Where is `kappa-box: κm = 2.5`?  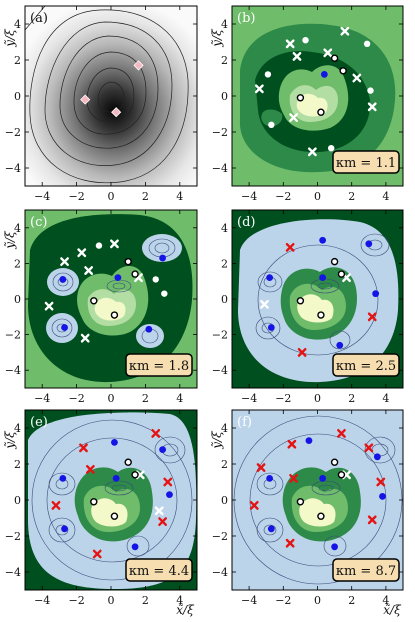 kappa-box: κm = 2.5 is located at coordinates (366, 365).